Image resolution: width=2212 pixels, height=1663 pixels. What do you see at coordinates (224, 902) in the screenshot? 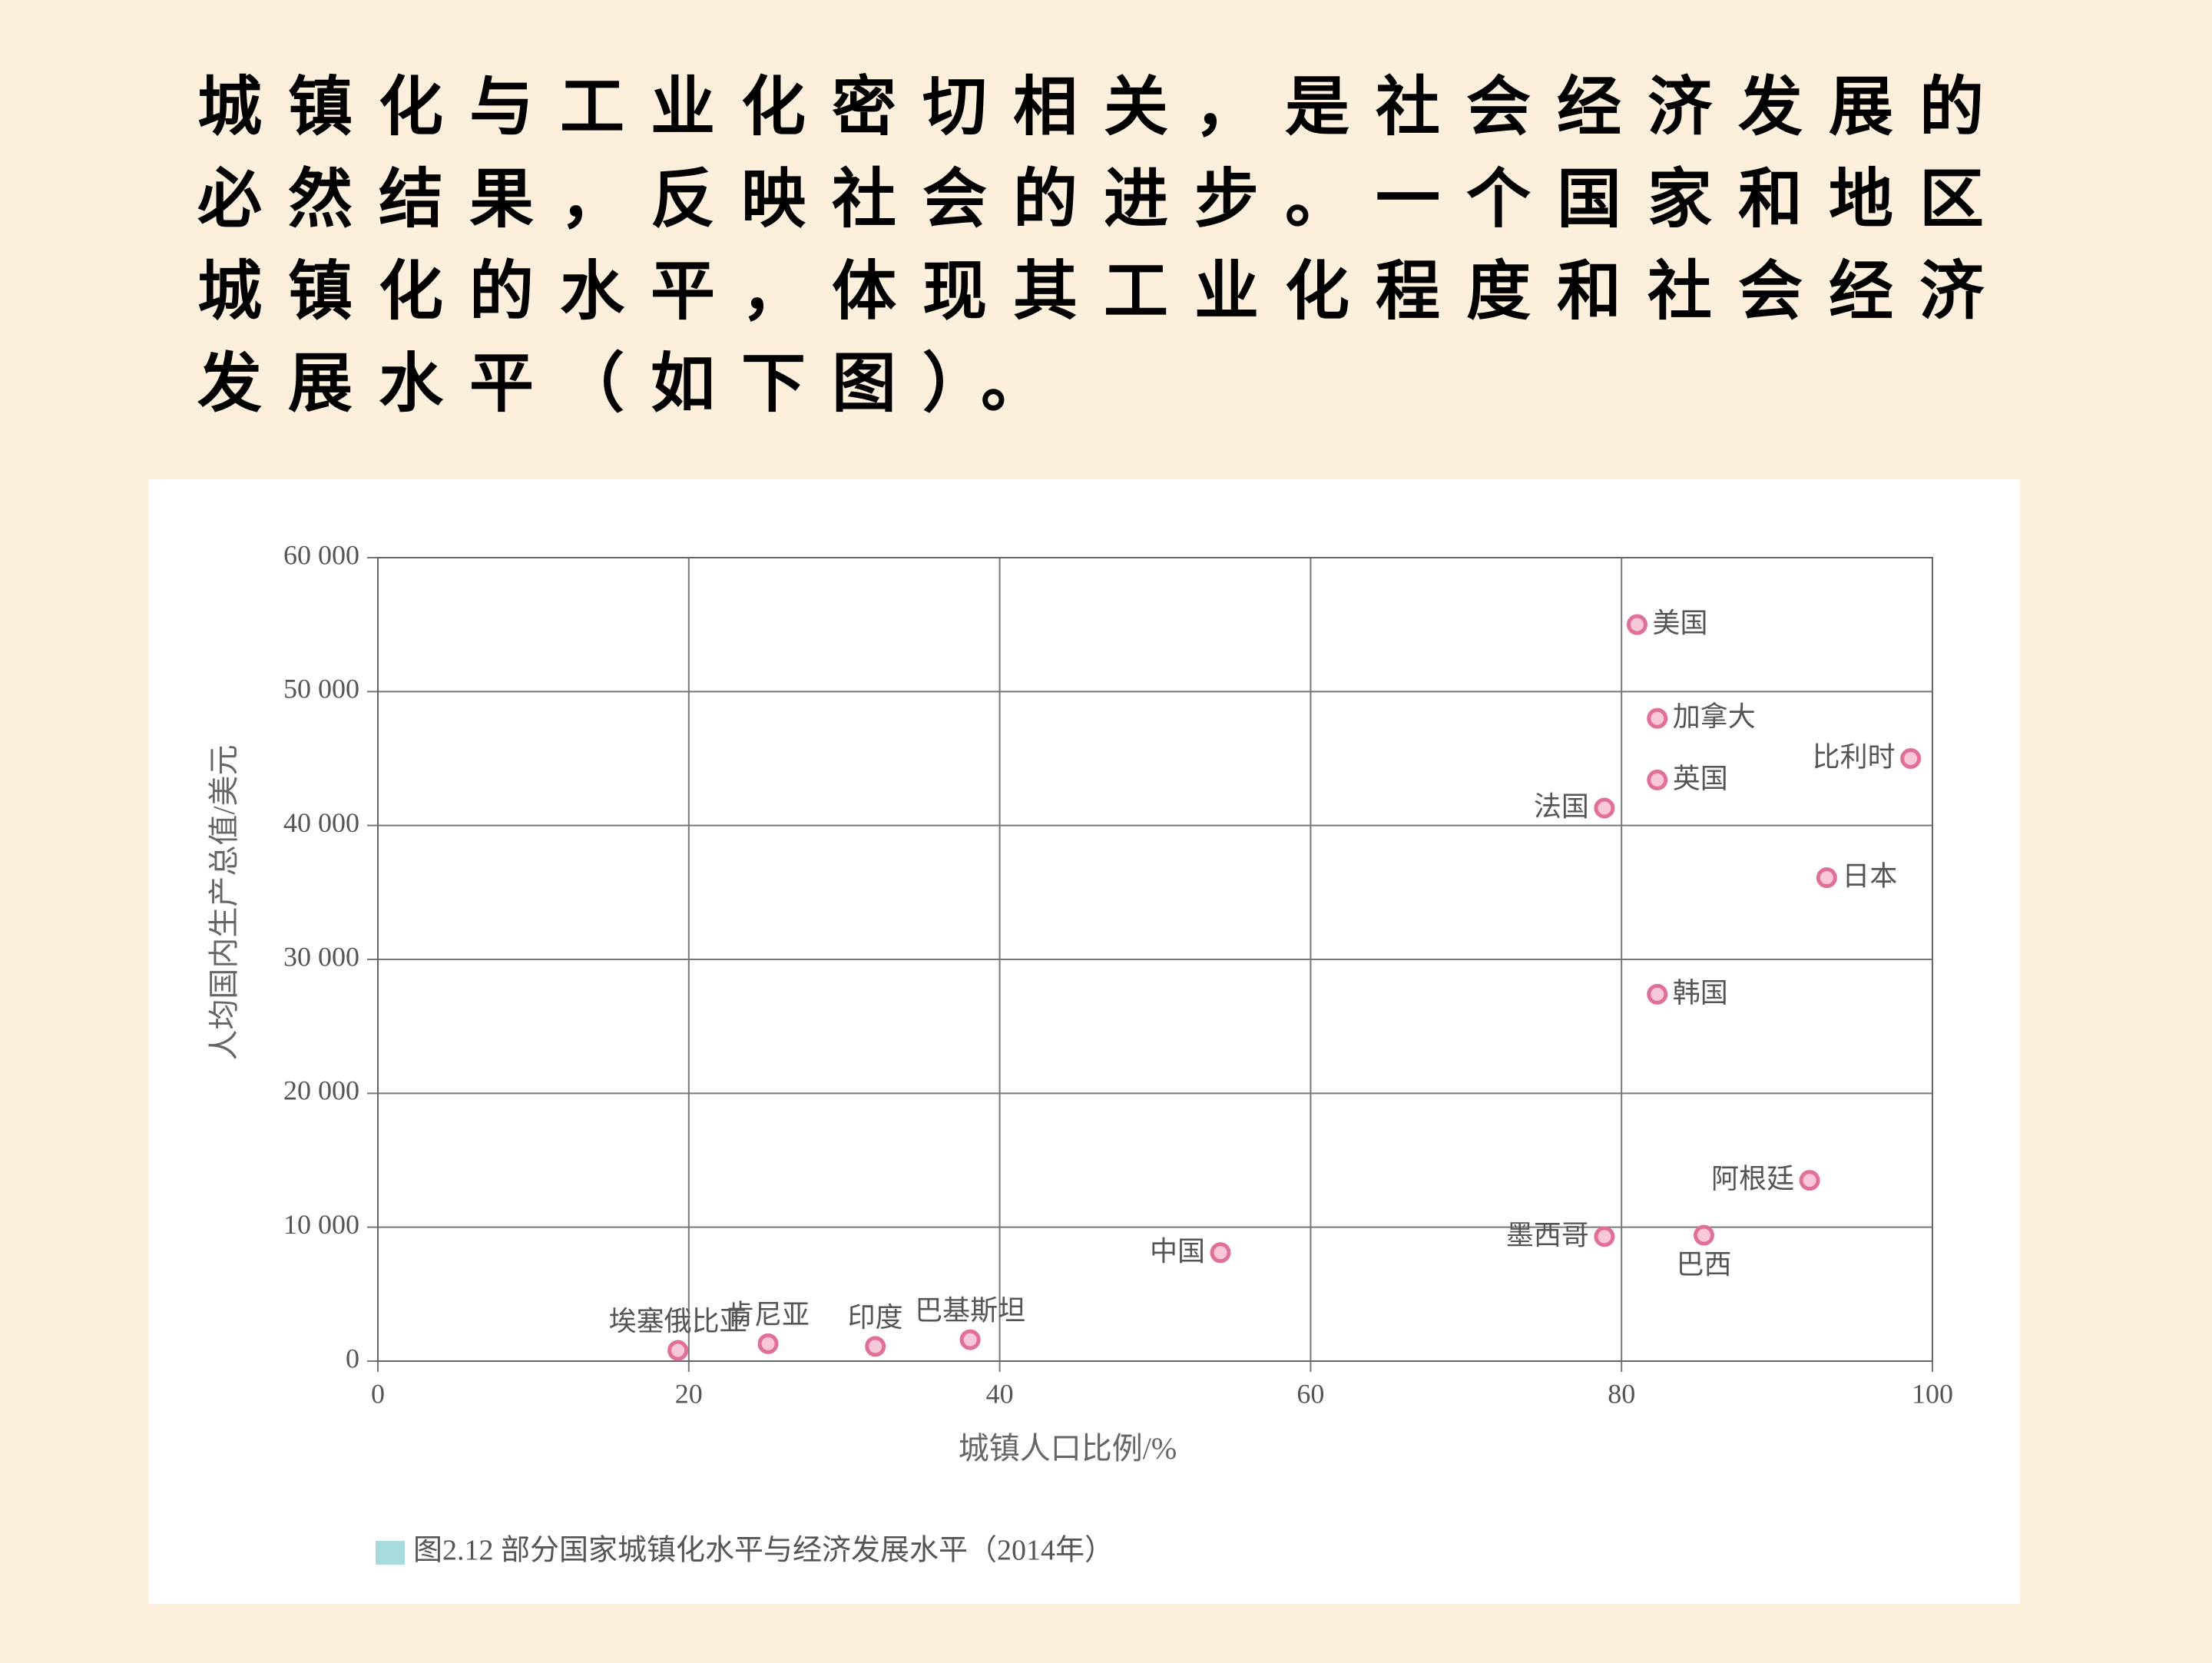
I see `y-axis-title: 人均国内生产总值/美元` at bounding box center [224, 902].